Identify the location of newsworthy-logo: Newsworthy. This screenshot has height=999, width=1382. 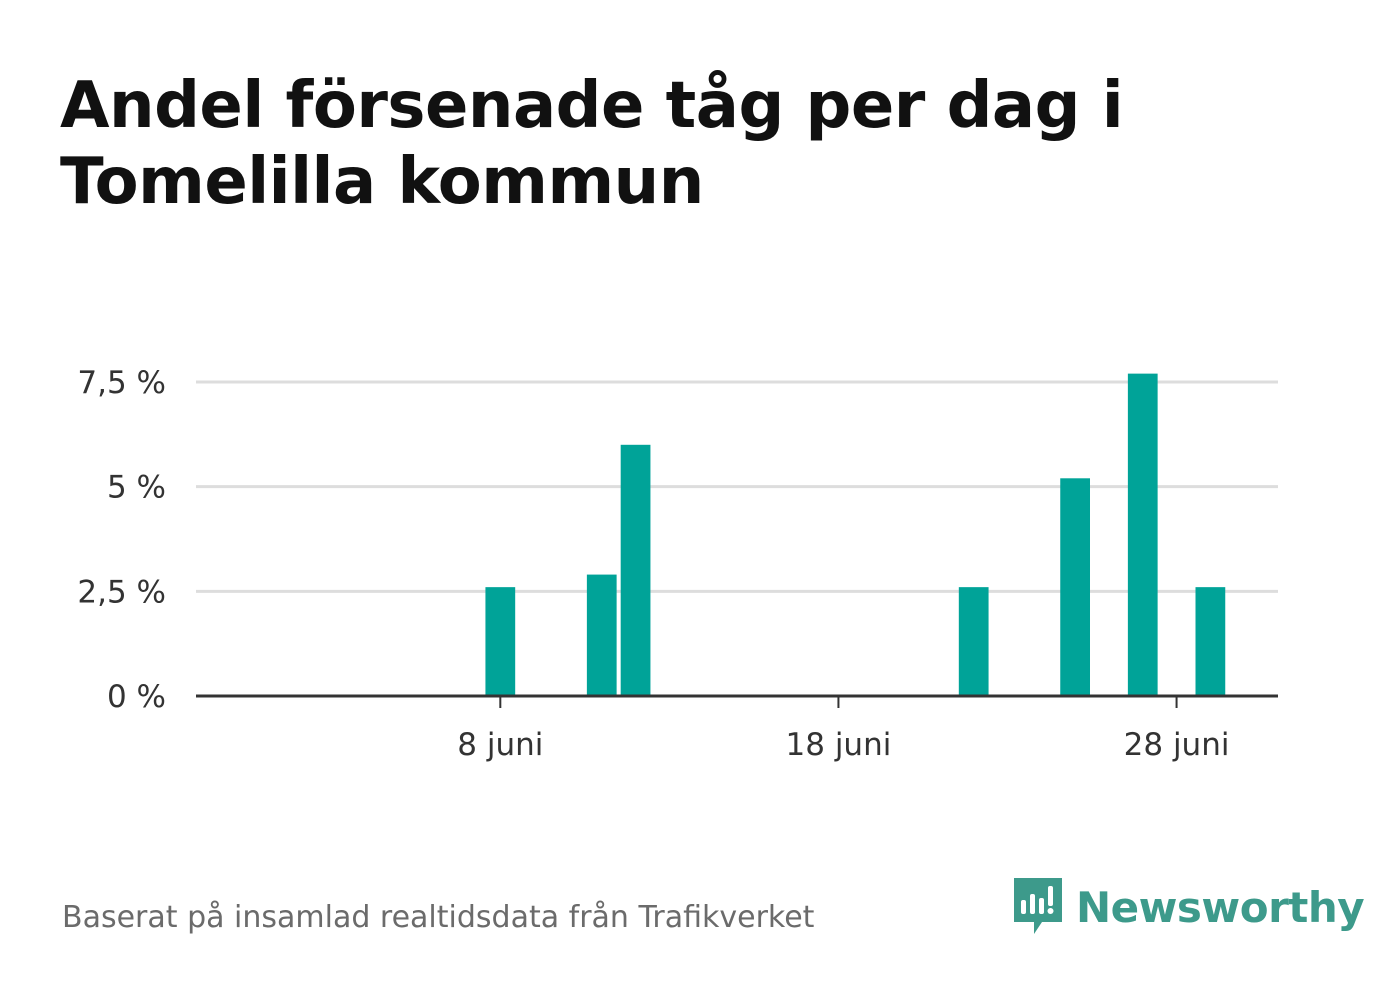
(1187, 907).